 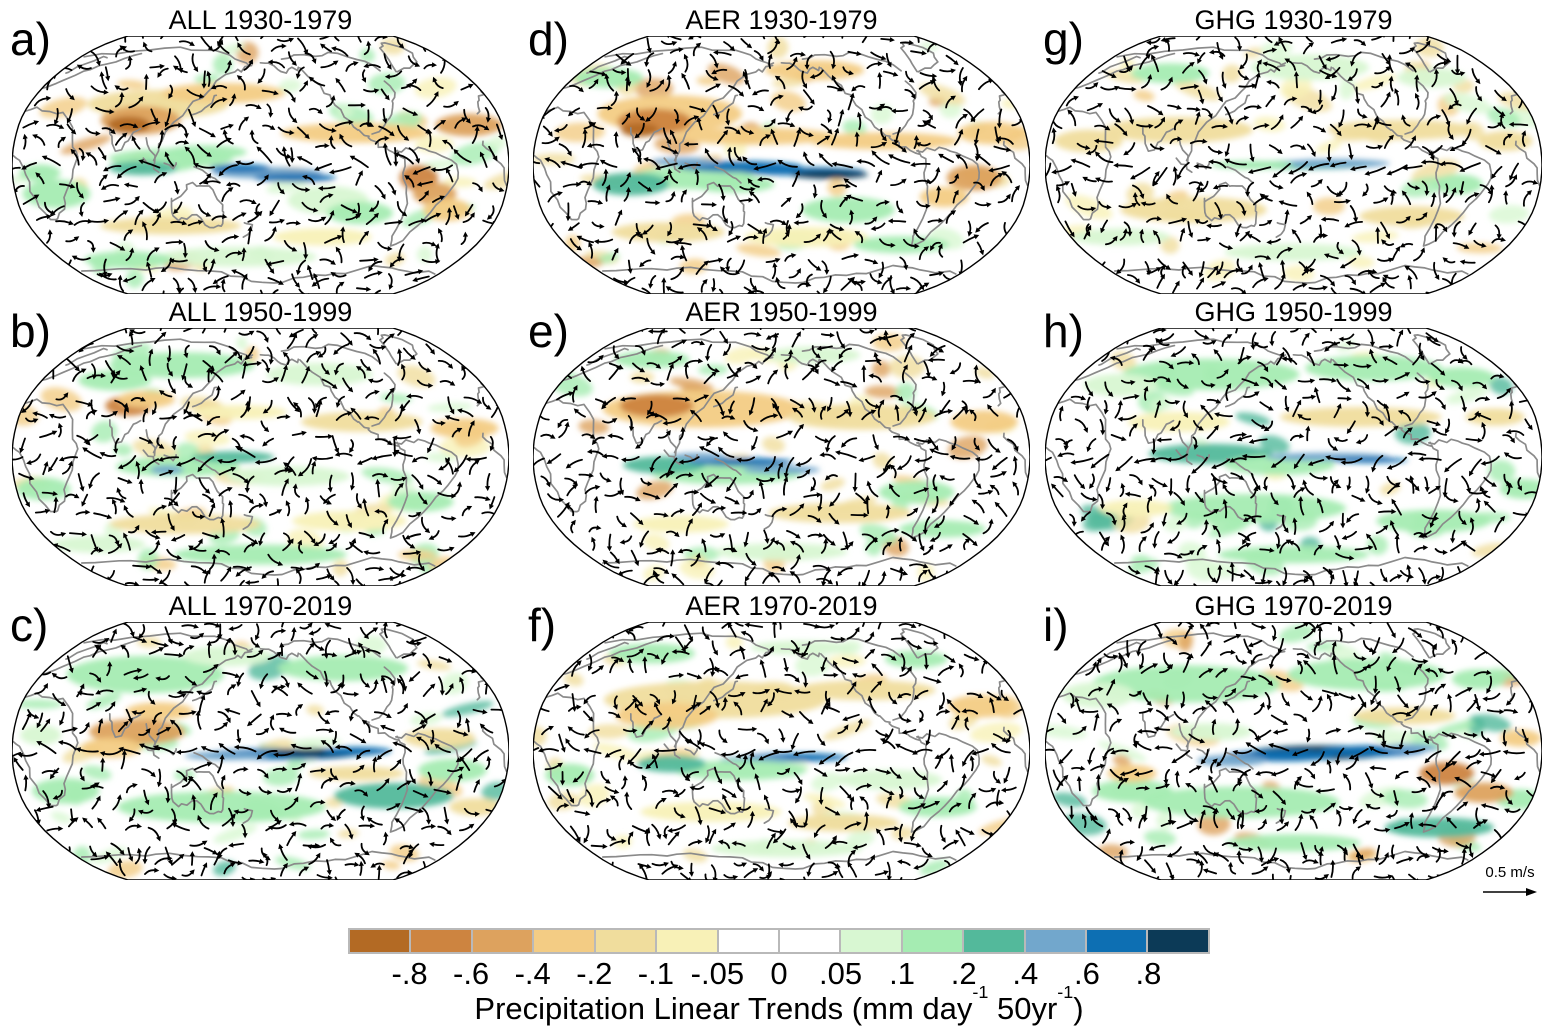 I want to click on map-g, so click(x=1293, y=165).